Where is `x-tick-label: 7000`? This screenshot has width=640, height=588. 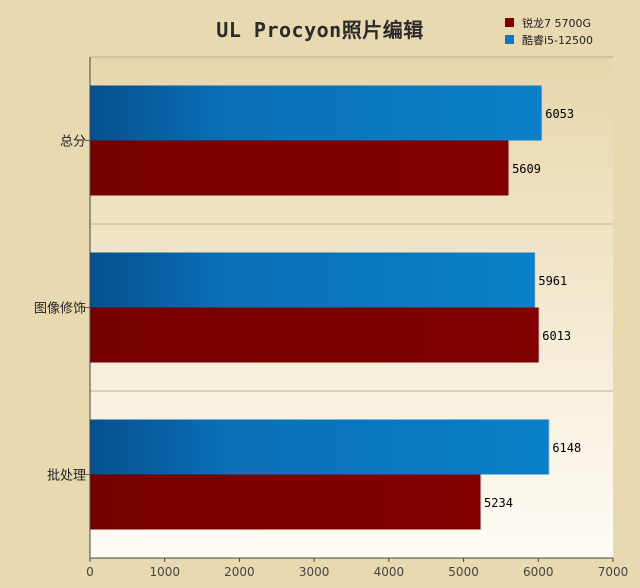
x-tick-label: 7000 is located at coordinates (613, 572).